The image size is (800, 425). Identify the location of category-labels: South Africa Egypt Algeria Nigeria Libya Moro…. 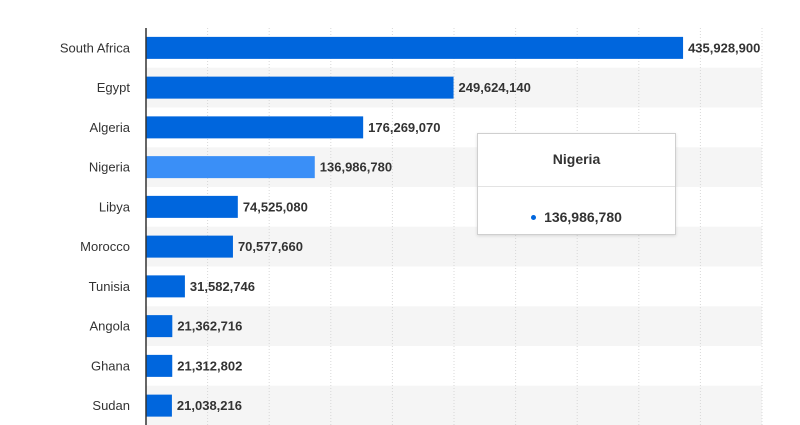
(95, 226).